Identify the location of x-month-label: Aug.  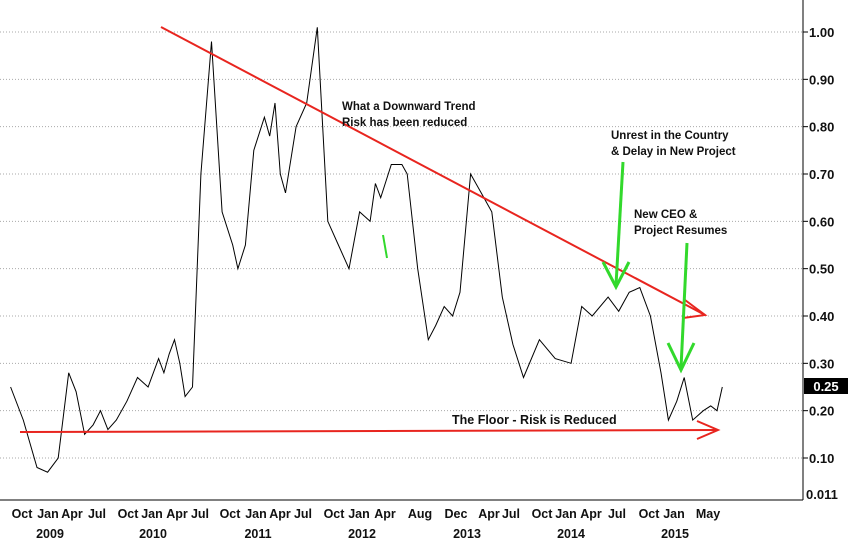
(420, 514).